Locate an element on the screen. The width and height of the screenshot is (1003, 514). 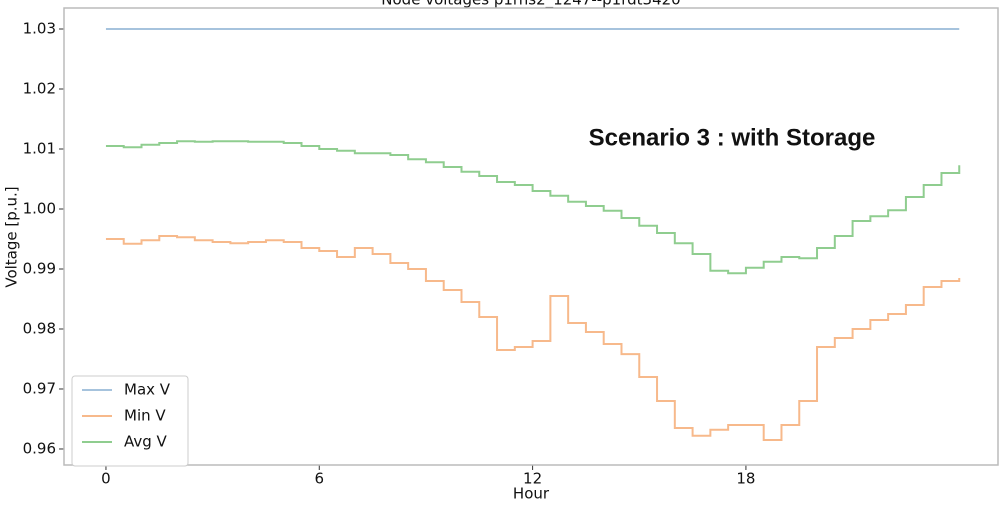
legend-label: Min V is located at coordinates (145, 416).